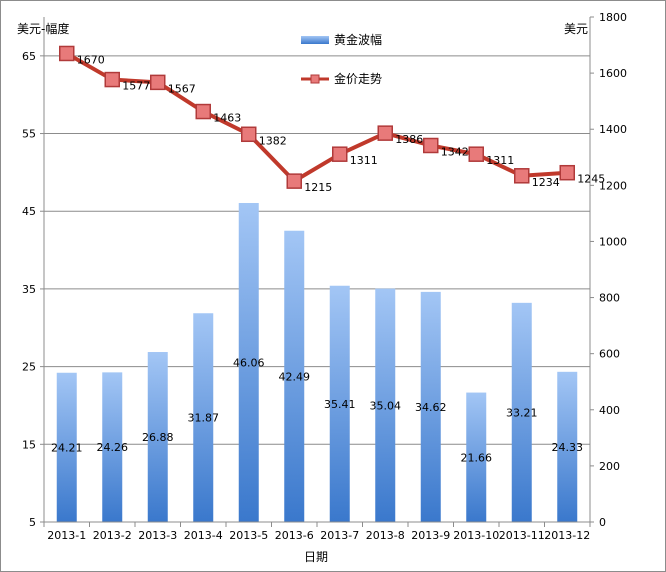  What do you see at coordinates (203, 535) in the screenshot?
I see `x-tick-label: 2013-4` at bounding box center [203, 535].